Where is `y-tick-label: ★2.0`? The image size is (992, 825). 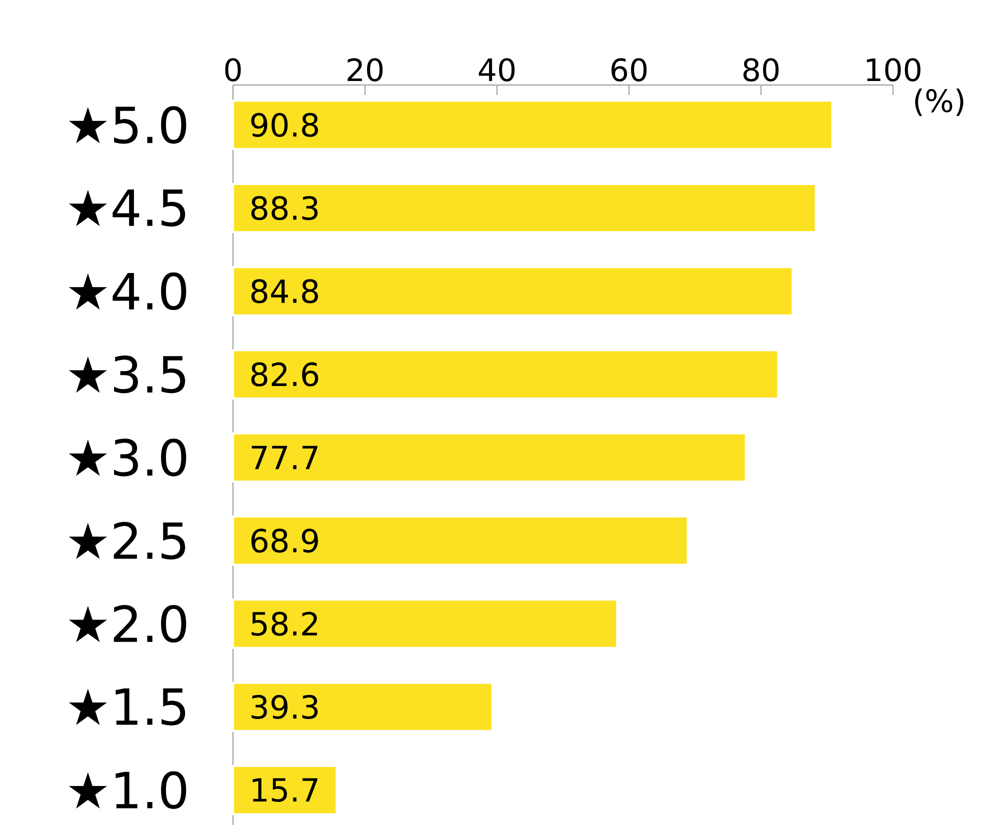
y-tick-label: ★2.0 is located at coordinates (127, 623).